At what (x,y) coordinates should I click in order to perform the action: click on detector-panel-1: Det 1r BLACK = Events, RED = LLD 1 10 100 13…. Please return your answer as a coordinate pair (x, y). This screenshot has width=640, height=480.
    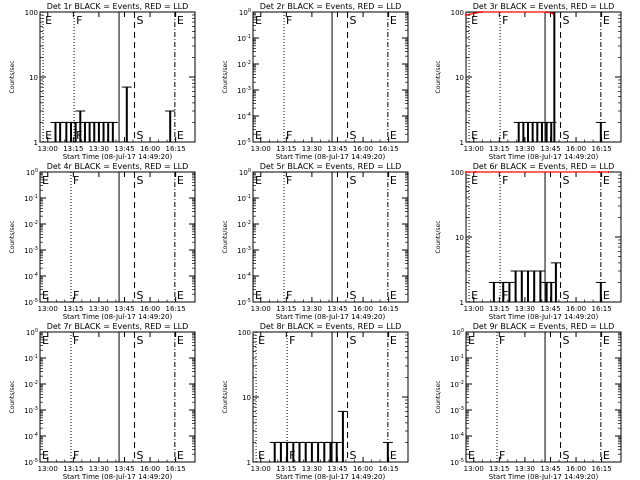
    Looking at the image, I should click on (102, 81).